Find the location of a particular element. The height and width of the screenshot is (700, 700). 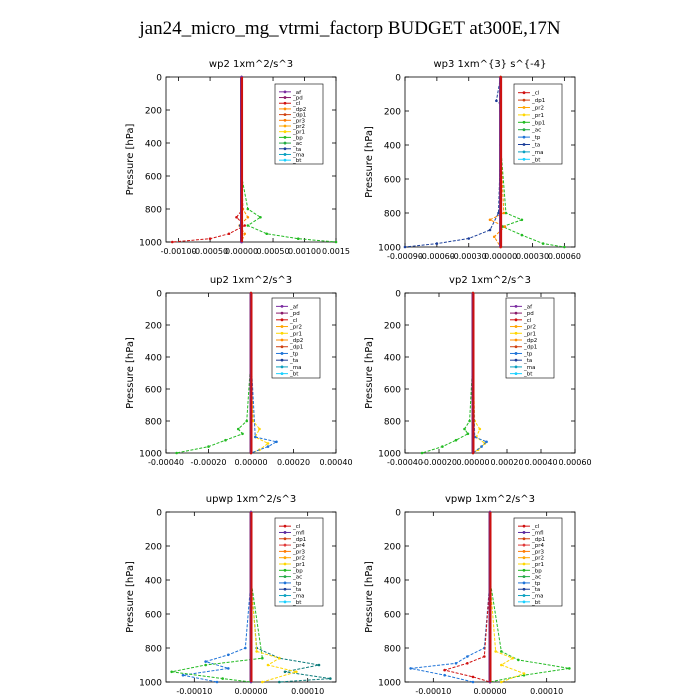

chart-title: up2 1xm^2/s^3 is located at coordinates (251, 280).